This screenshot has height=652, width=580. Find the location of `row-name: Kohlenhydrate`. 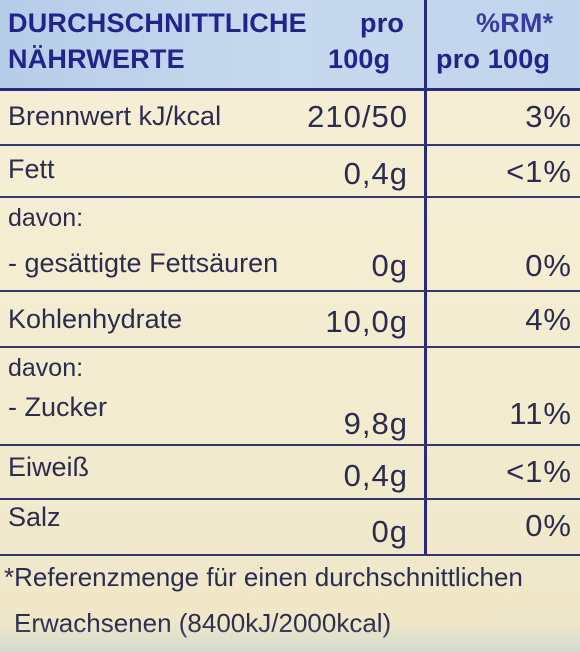

row-name: Kohlenhydrate is located at coordinates (95, 319).